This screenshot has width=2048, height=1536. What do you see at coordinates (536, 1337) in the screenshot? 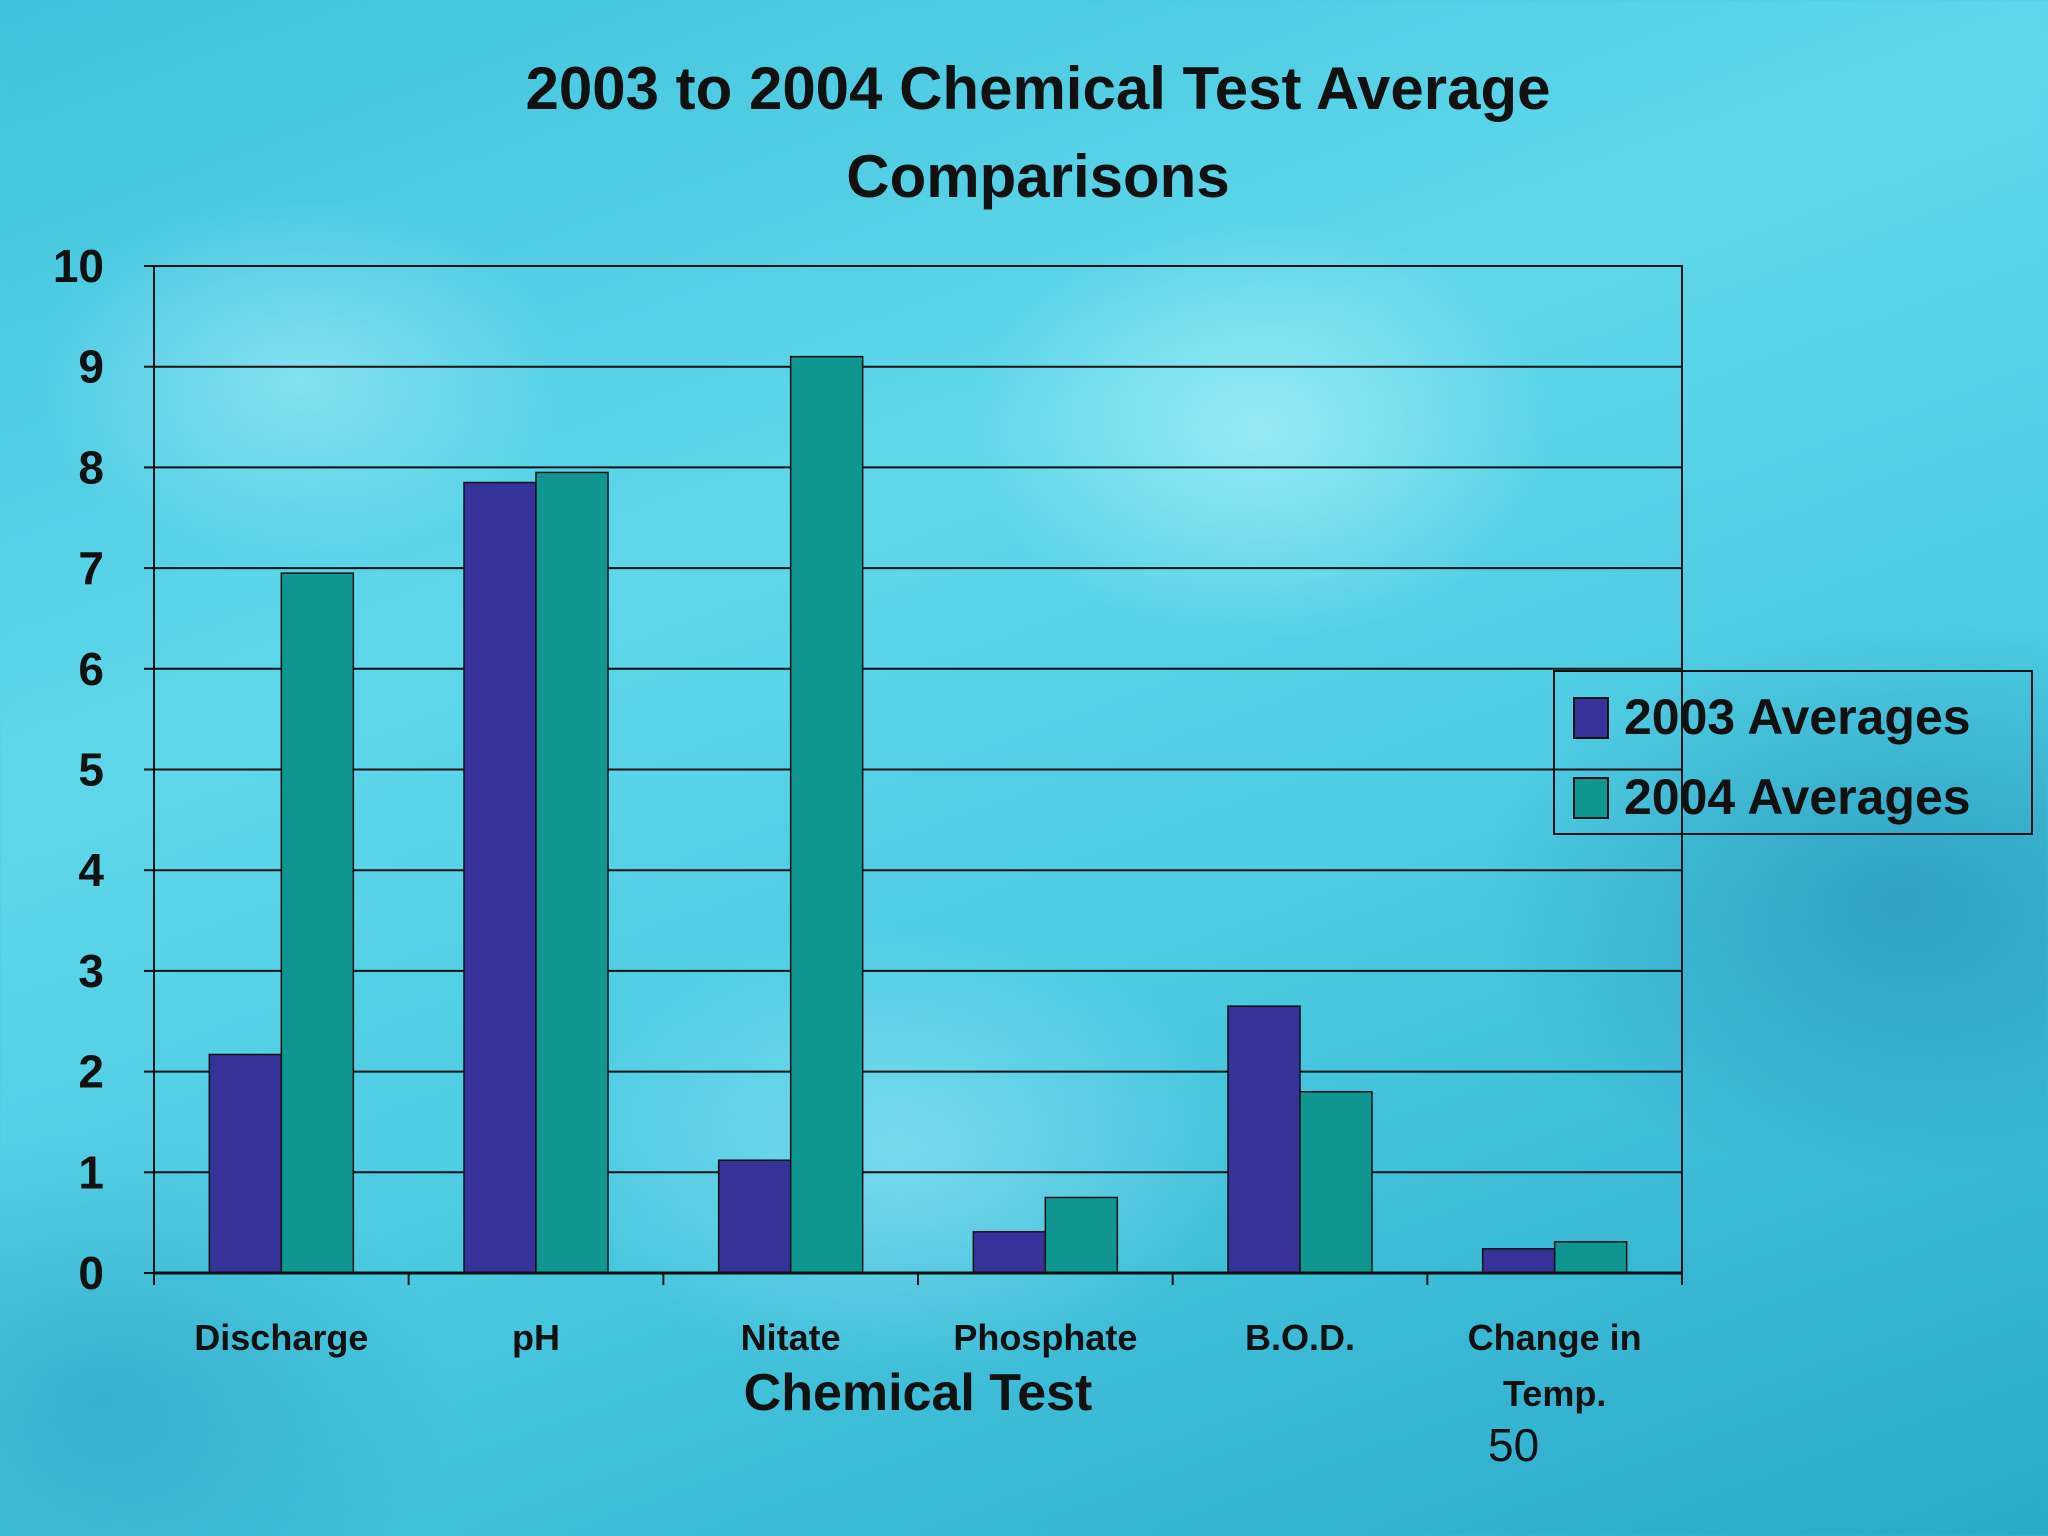
I see `x-tick-label: pH` at bounding box center [536, 1337].